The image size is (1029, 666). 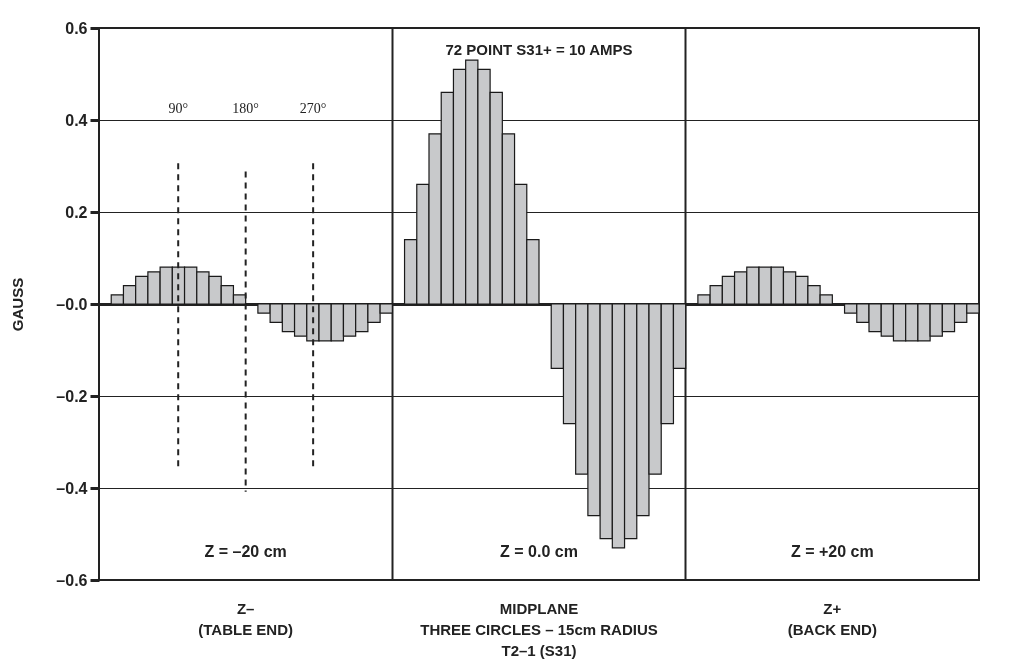 I want to click on y-tick-label: 0.2, so click(x=76, y=212).